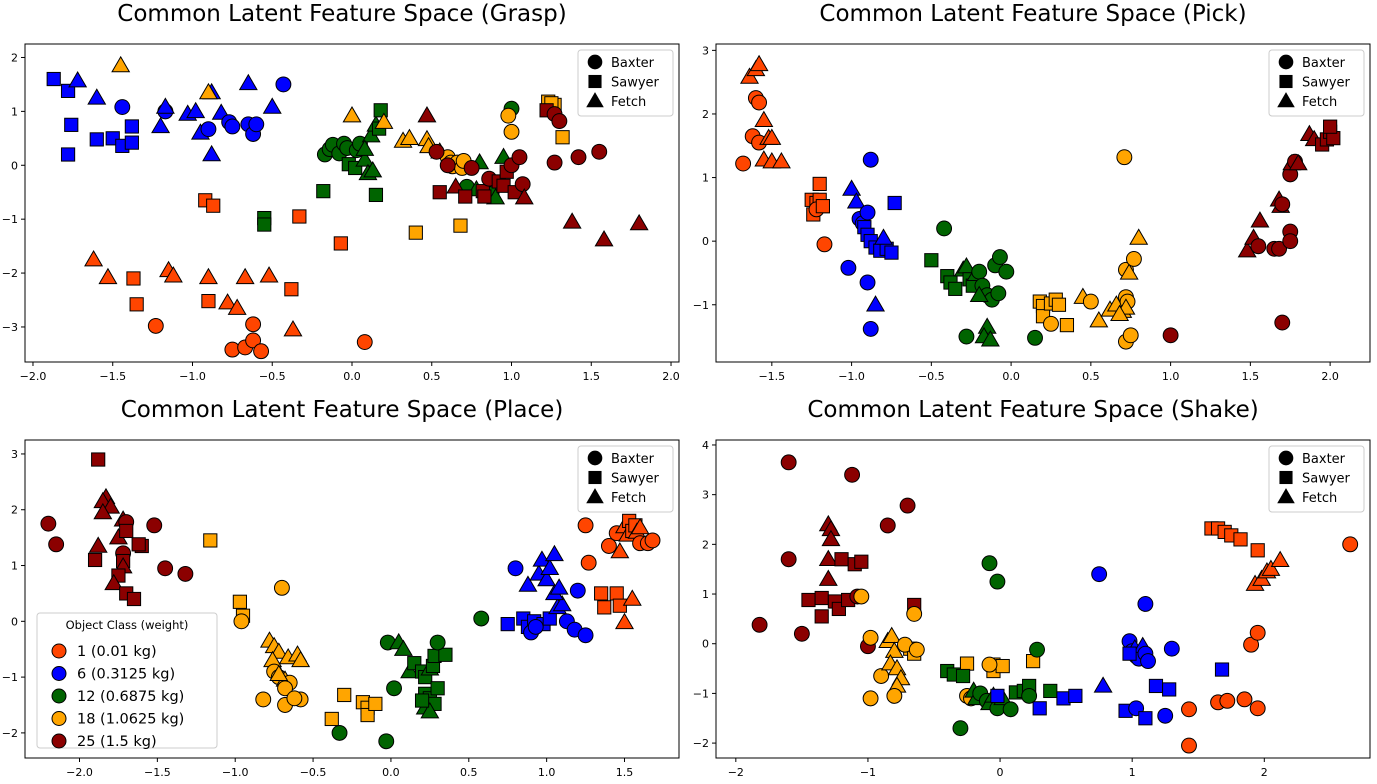  What do you see at coordinates (469, 772) in the screenshot?
I see `x-tick-label: 0.5` at bounding box center [469, 772].